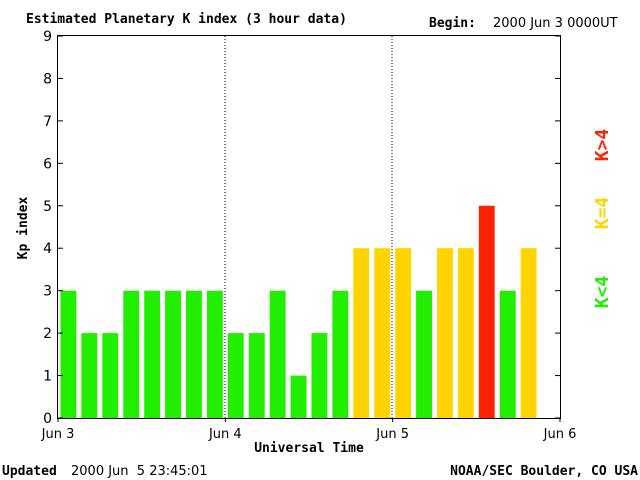 The width and height of the screenshot is (640, 480). Describe the element at coordinates (452, 23) in the screenshot. I see `begin-label: Begin:` at that location.